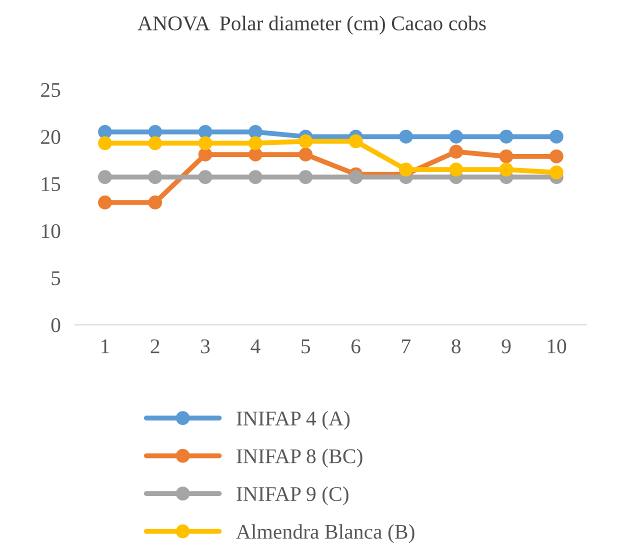  I want to click on x-tick-label: 8, so click(456, 346).